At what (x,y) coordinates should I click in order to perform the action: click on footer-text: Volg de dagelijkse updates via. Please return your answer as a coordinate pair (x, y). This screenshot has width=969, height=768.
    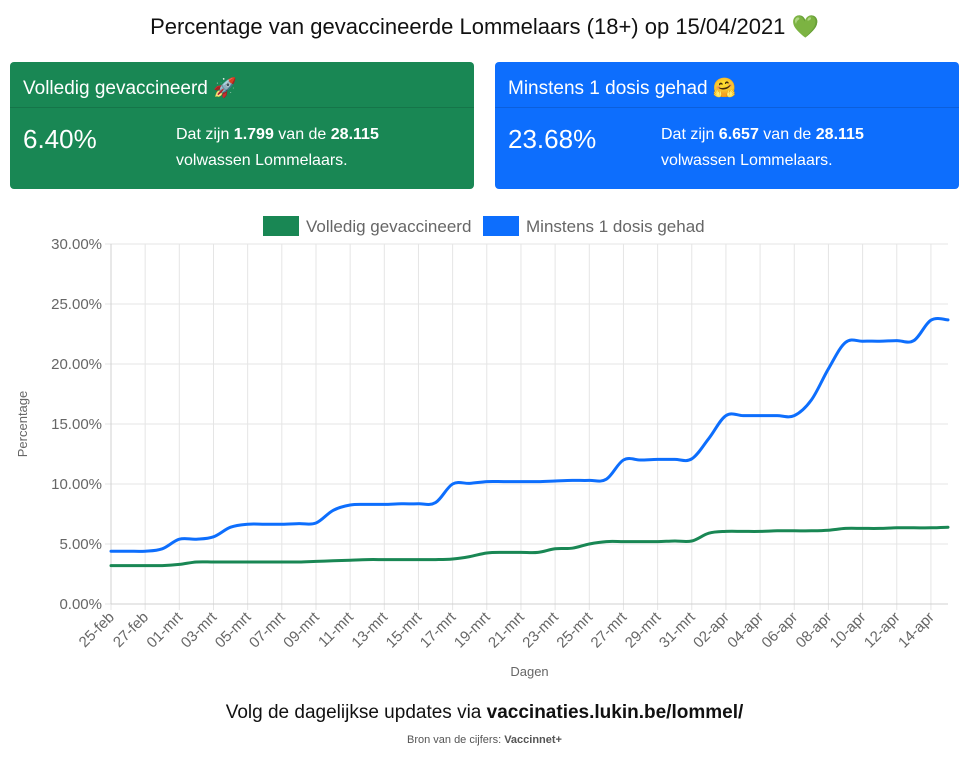
    Looking at the image, I should click on (356, 712).